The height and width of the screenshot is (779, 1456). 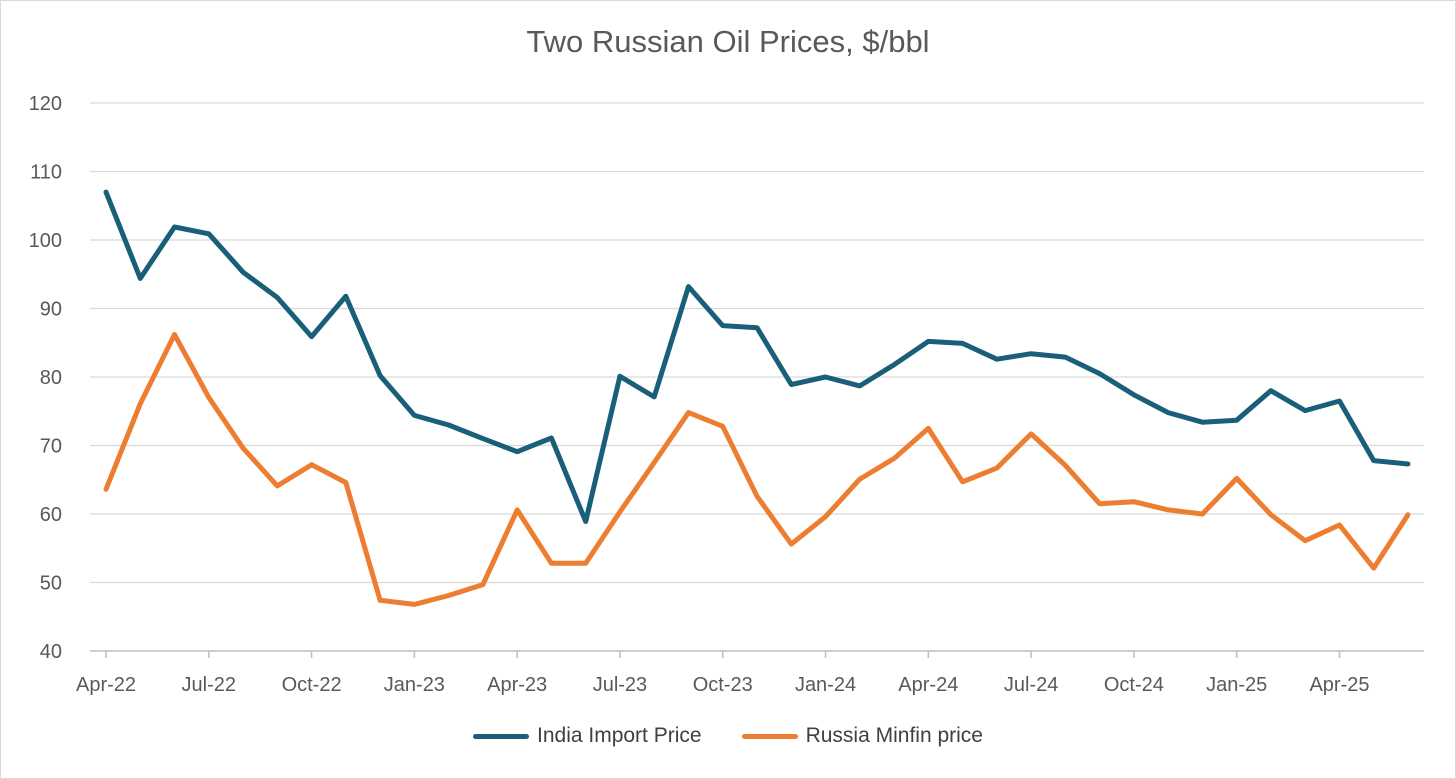 What do you see at coordinates (769, 736) in the screenshot?
I see `legend-swatch-russia` at bounding box center [769, 736].